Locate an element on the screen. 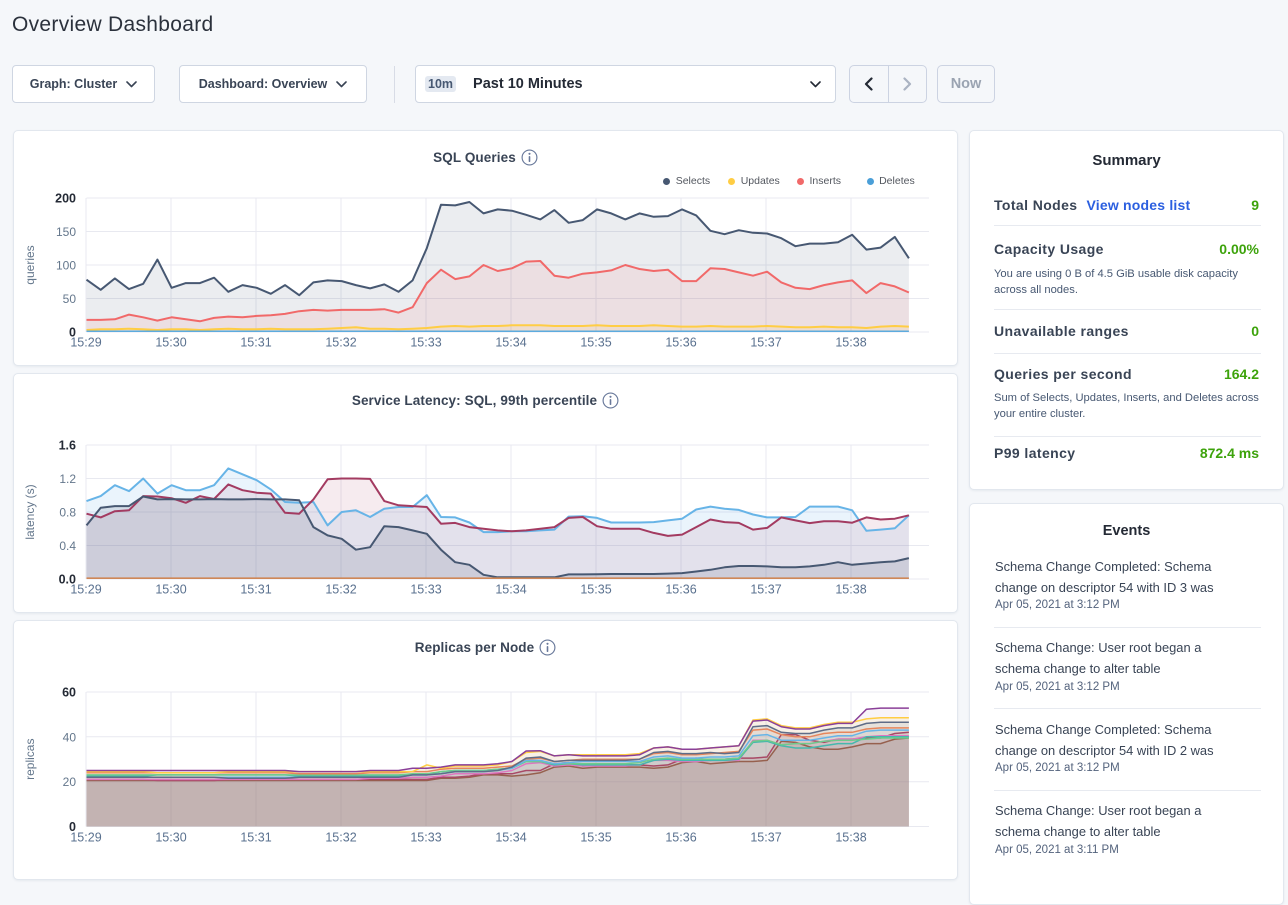  svg-text: 40 is located at coordinates (70, 737).